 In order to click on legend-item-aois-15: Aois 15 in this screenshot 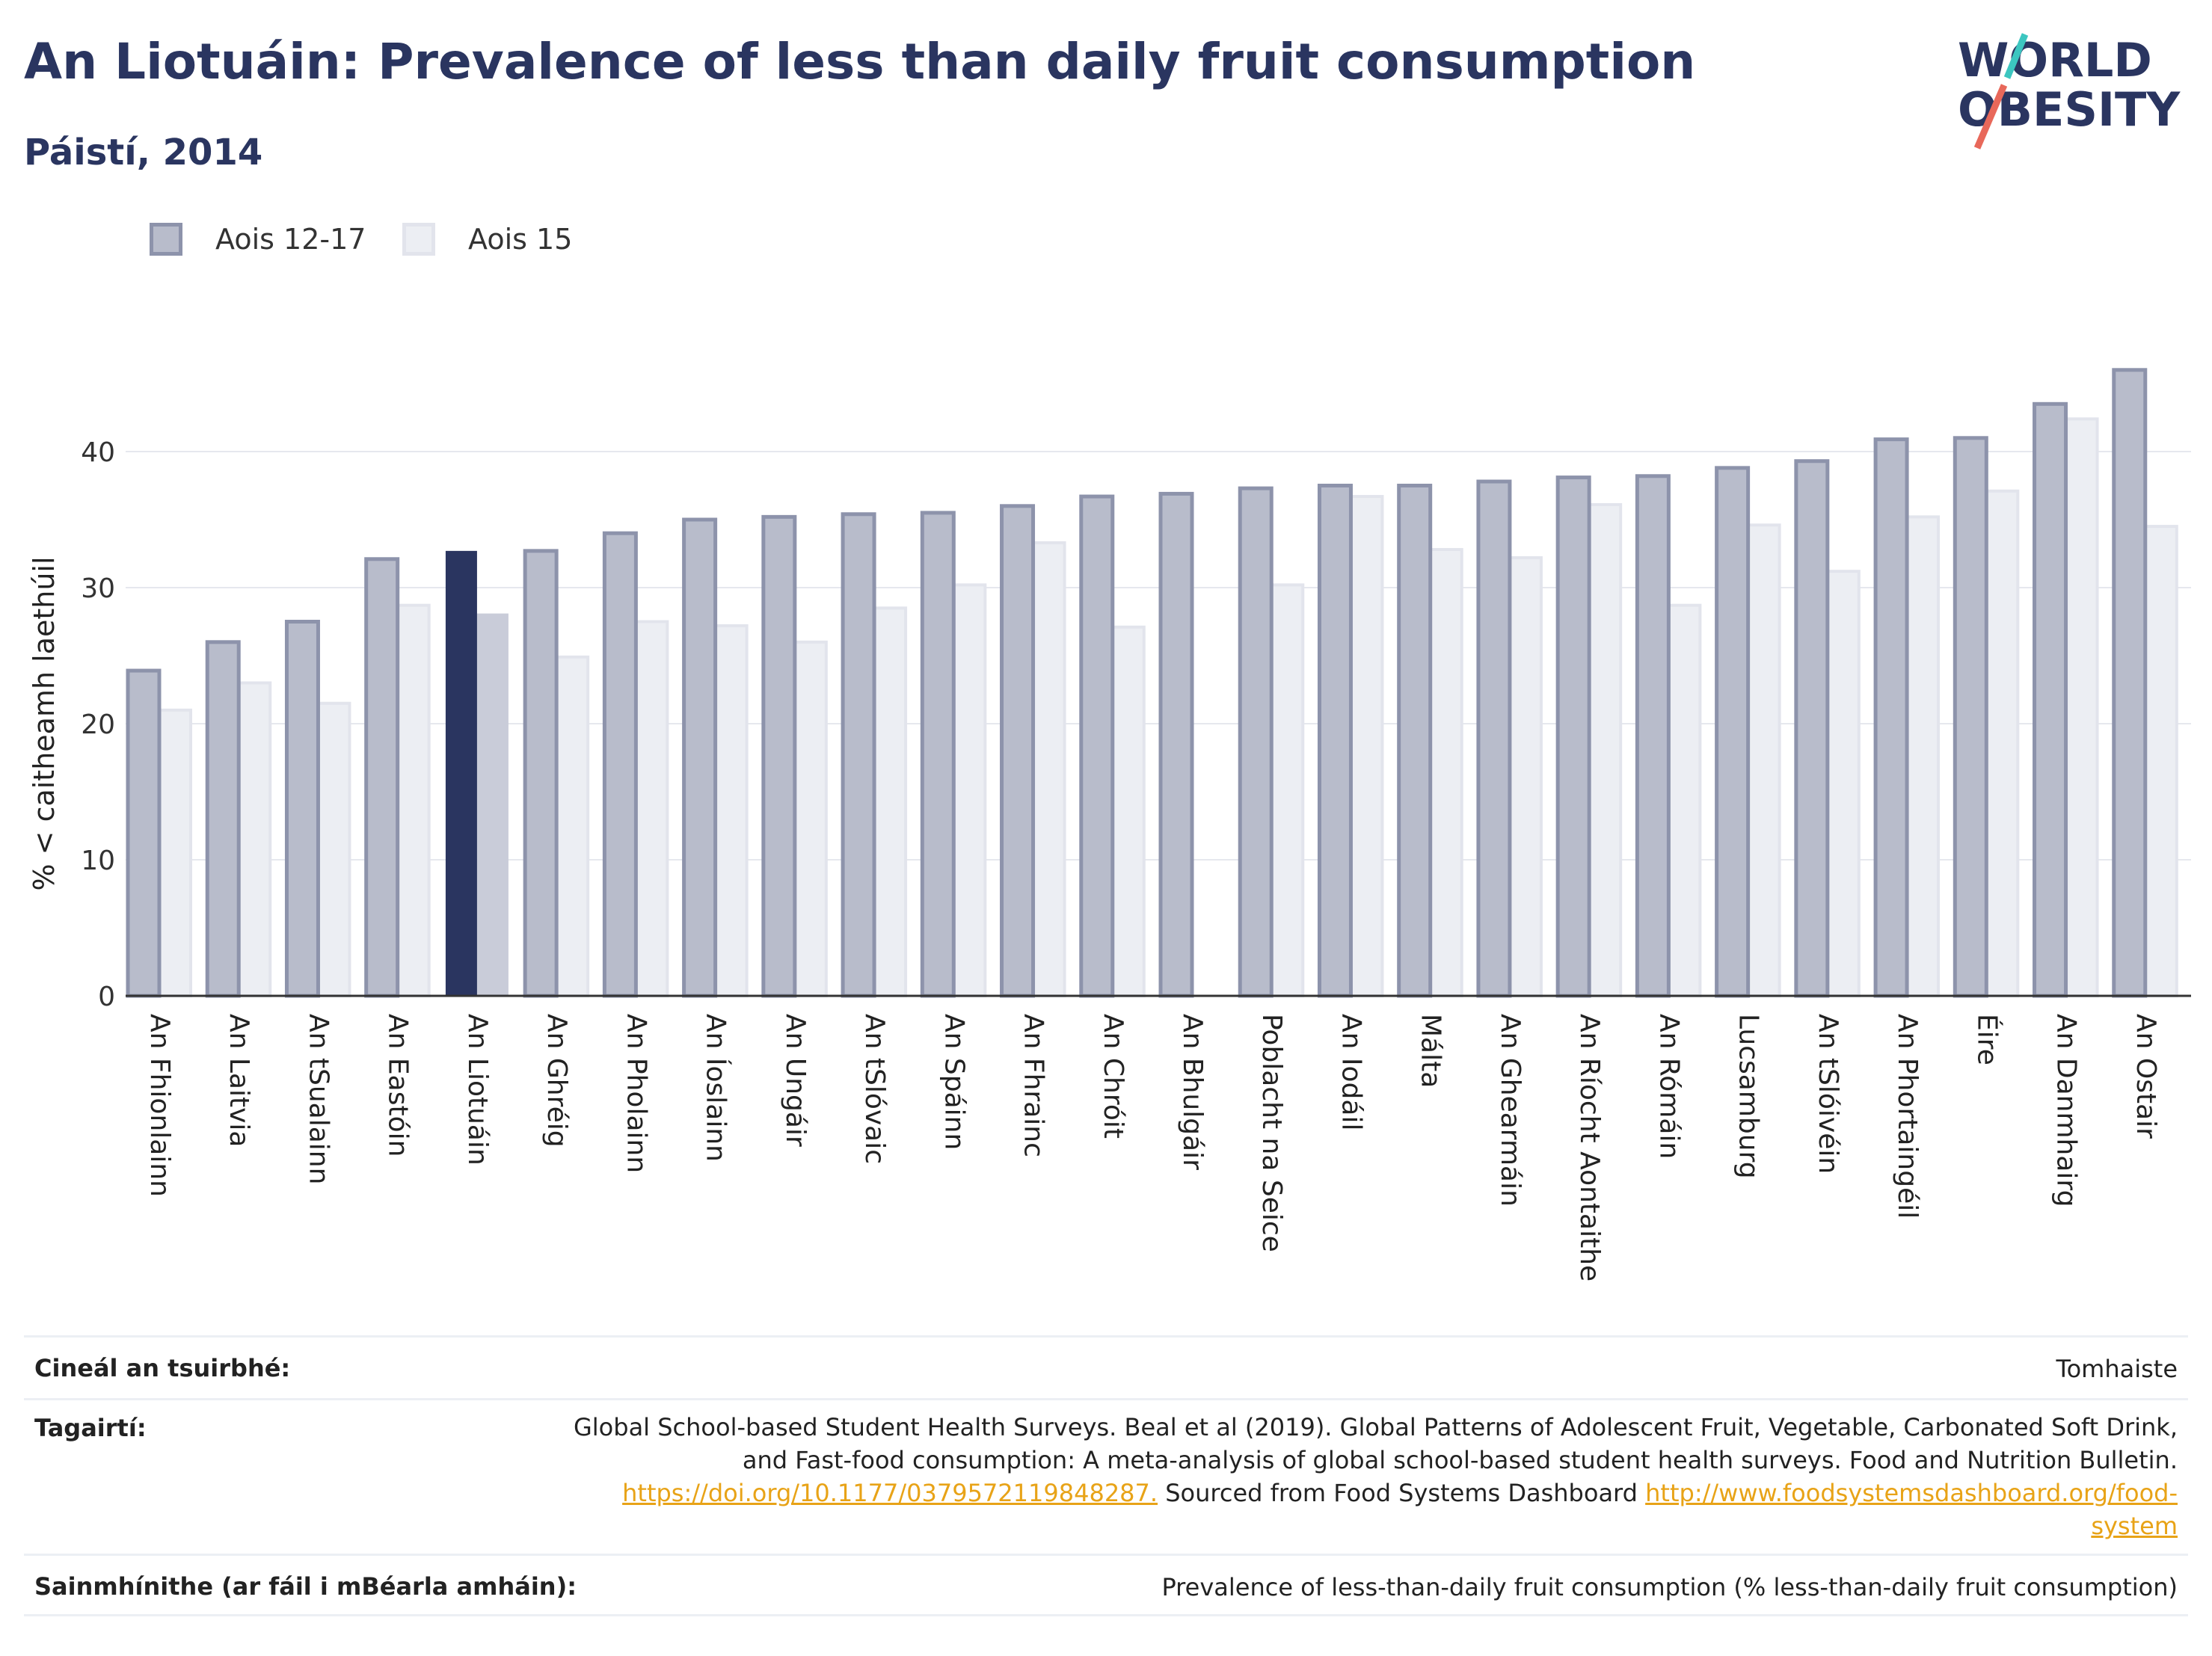, I will do `click(487, 239)`.